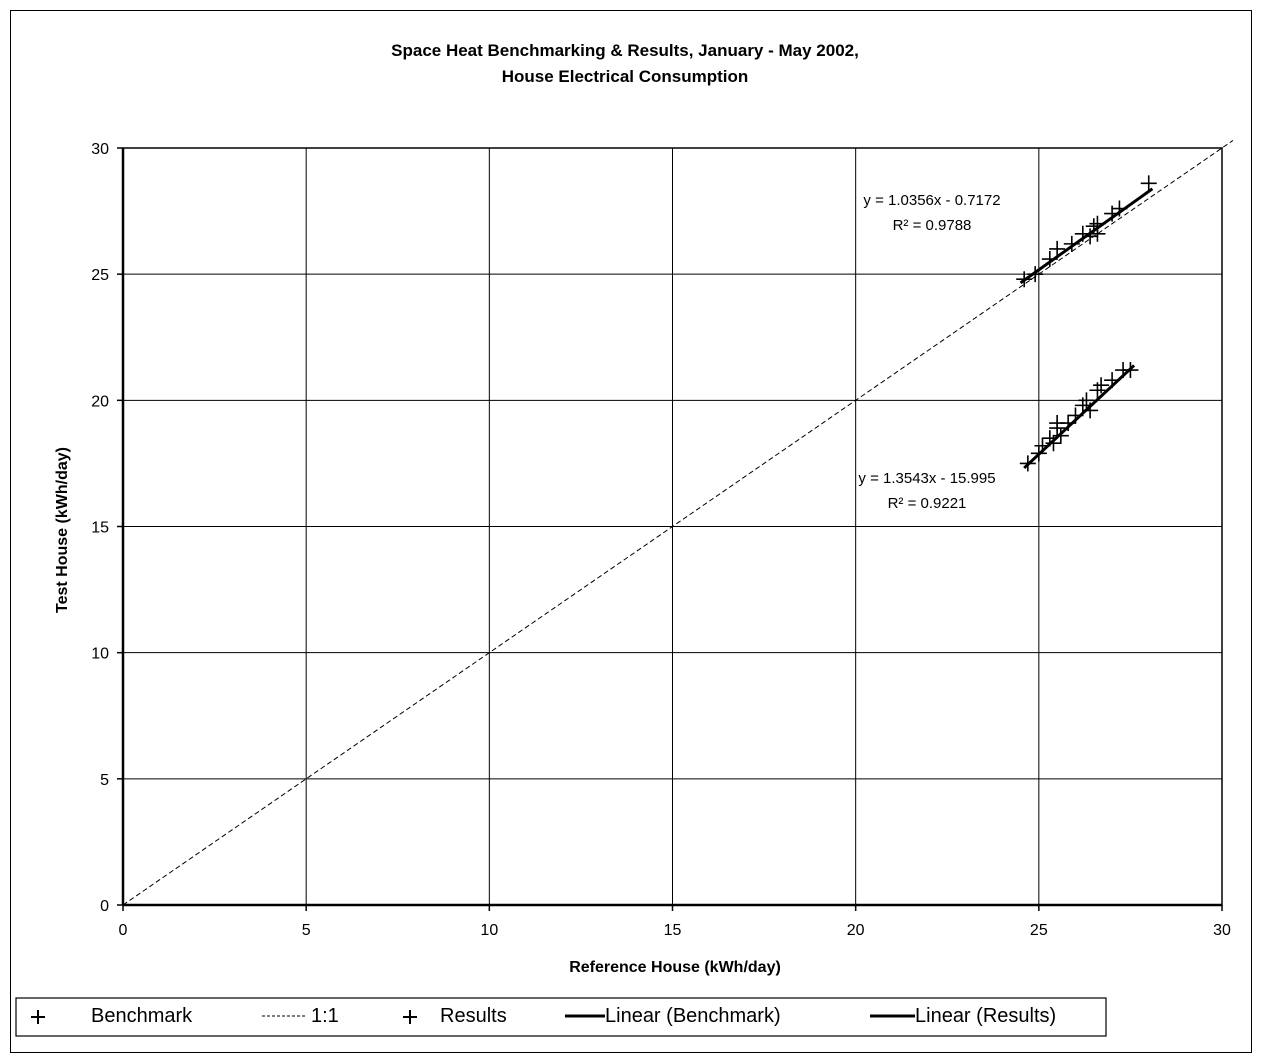  I want to click on x-tick-label: 5, so click(306, 930).